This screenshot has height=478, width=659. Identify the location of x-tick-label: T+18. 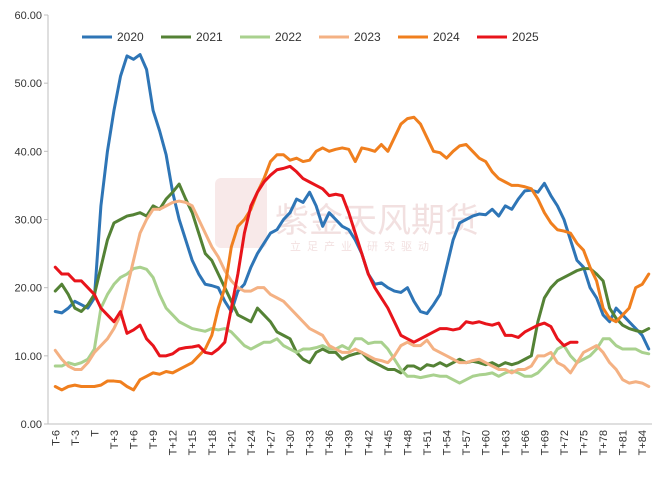
(213, 442).